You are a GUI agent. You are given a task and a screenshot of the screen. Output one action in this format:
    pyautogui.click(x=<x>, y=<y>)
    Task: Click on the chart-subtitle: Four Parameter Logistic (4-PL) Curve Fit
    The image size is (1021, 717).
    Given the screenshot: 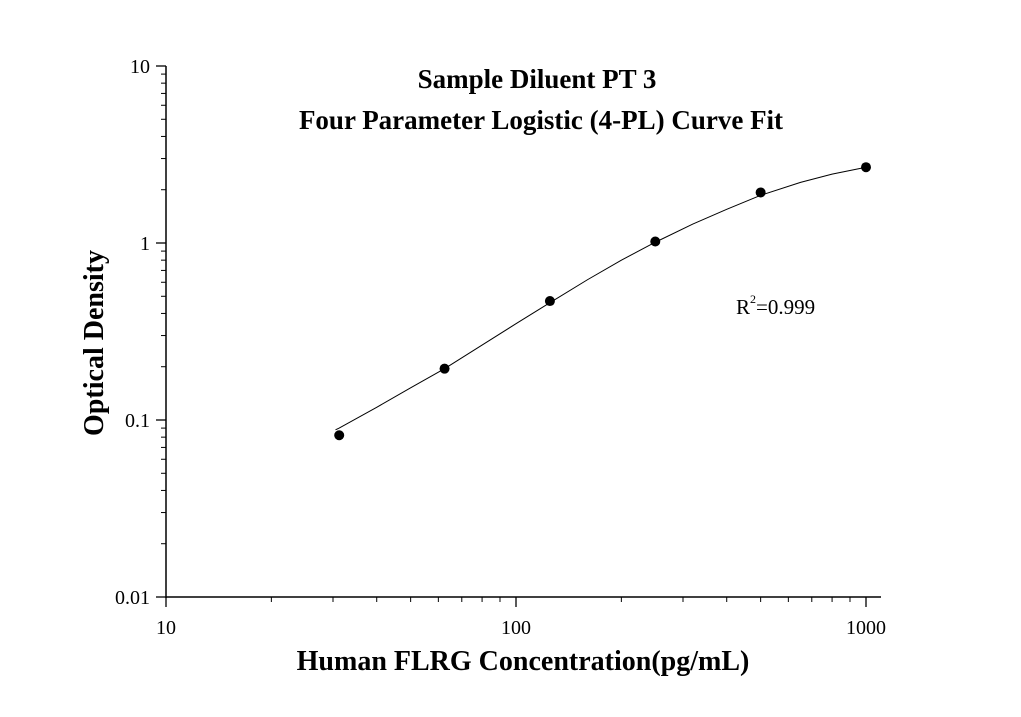 What is the action you would take?
    pyautogui.click(x=541, y=120)
    